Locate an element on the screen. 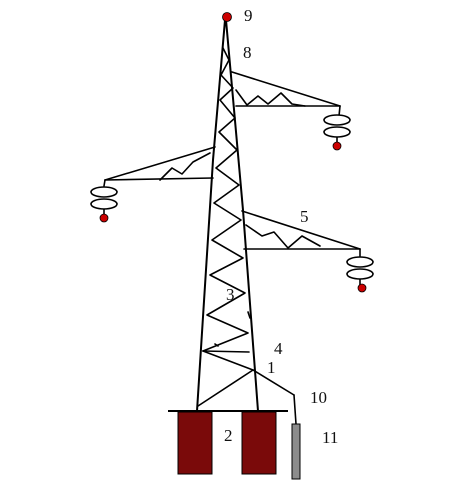 The width and height of the screenshot is (459, 484). label-8: 8 is located at coordinates (247, 52).